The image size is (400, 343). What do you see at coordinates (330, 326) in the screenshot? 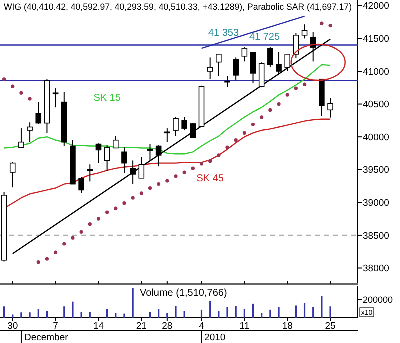
I see `x-tick-label: 25` at bounding box center [330, 326].